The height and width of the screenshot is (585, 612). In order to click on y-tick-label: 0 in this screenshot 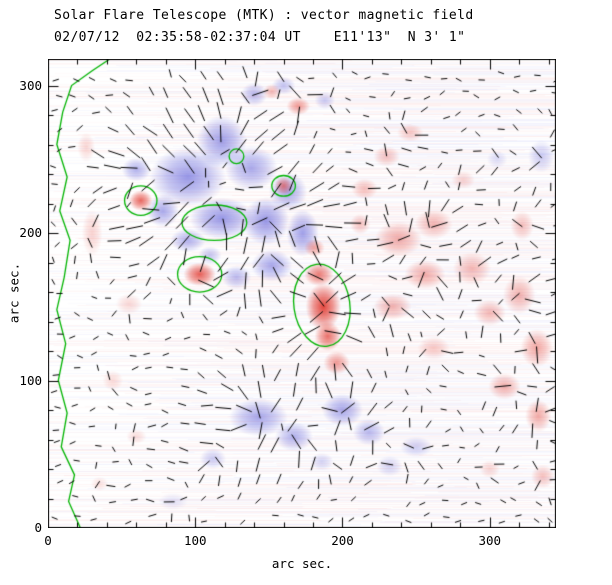, I will do `click(38, 527)`.